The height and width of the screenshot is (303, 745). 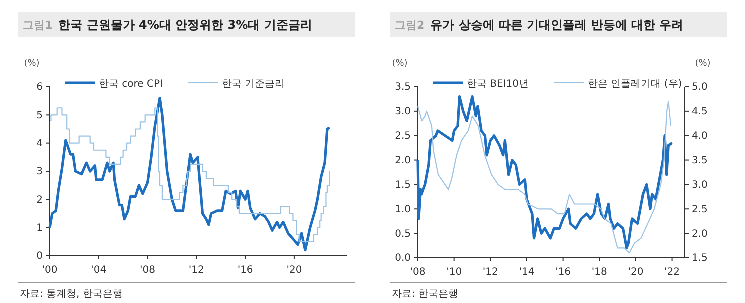 What do you see at coordinates (185, 25) in the screenshot?
I see `chart-title: 한국 근원물가 4%대 안정위한 3%대 기준금리` at bounding box center [185, 25].